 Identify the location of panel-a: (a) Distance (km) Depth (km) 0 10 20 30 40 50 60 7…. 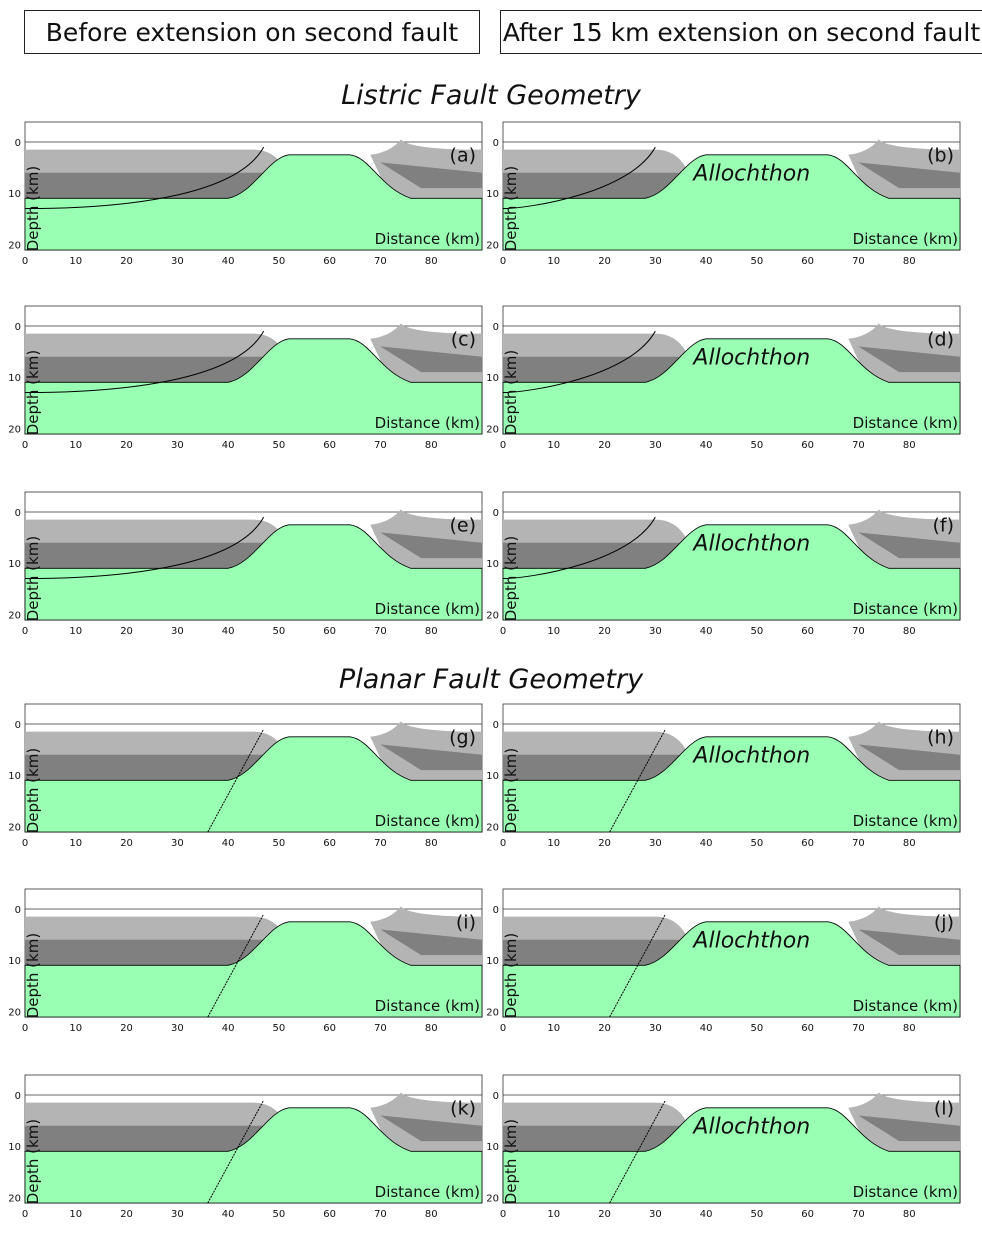
(245, 194).